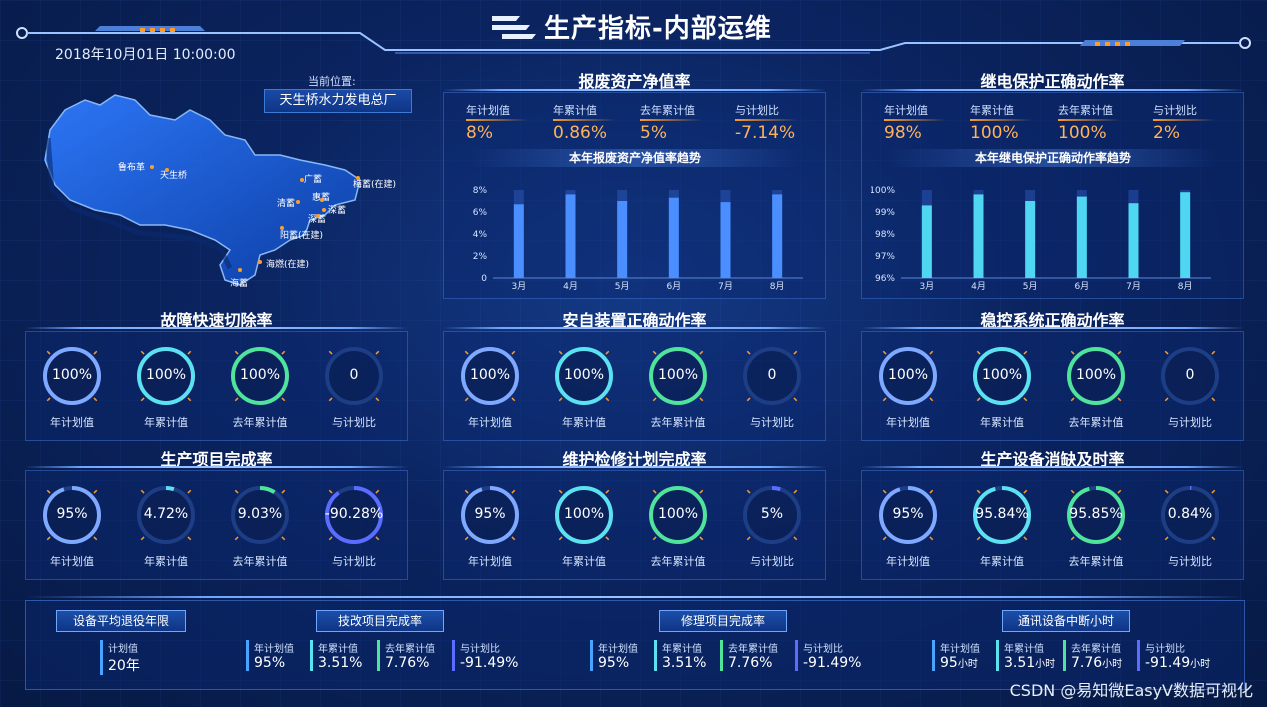 This screenshot has height=707, width=1267. I want to click on maintenance-gauge: 100% 年累计值, so click(584, 525).